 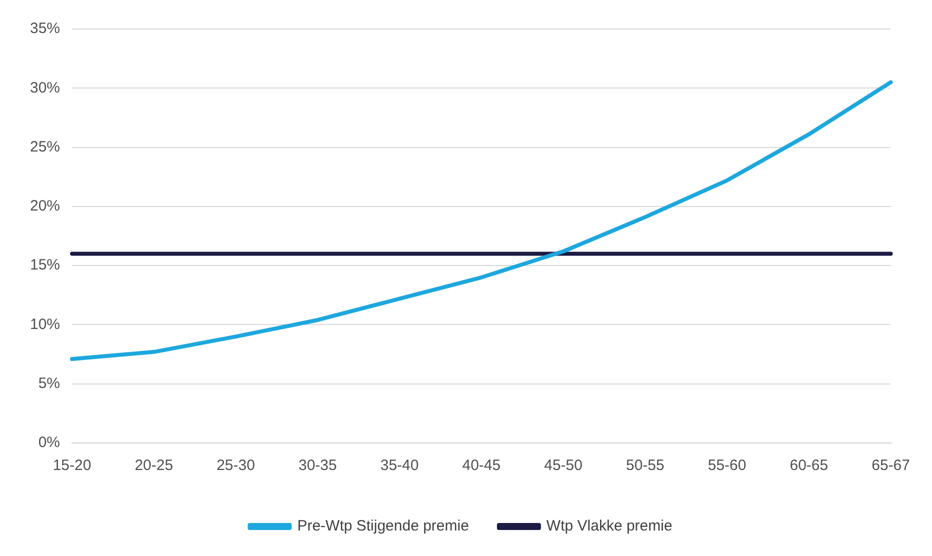 What do you see at coordinates (45, 265) in the screenshot?
I see `y-tick-label: 15%` at bounding box center [45, 265].